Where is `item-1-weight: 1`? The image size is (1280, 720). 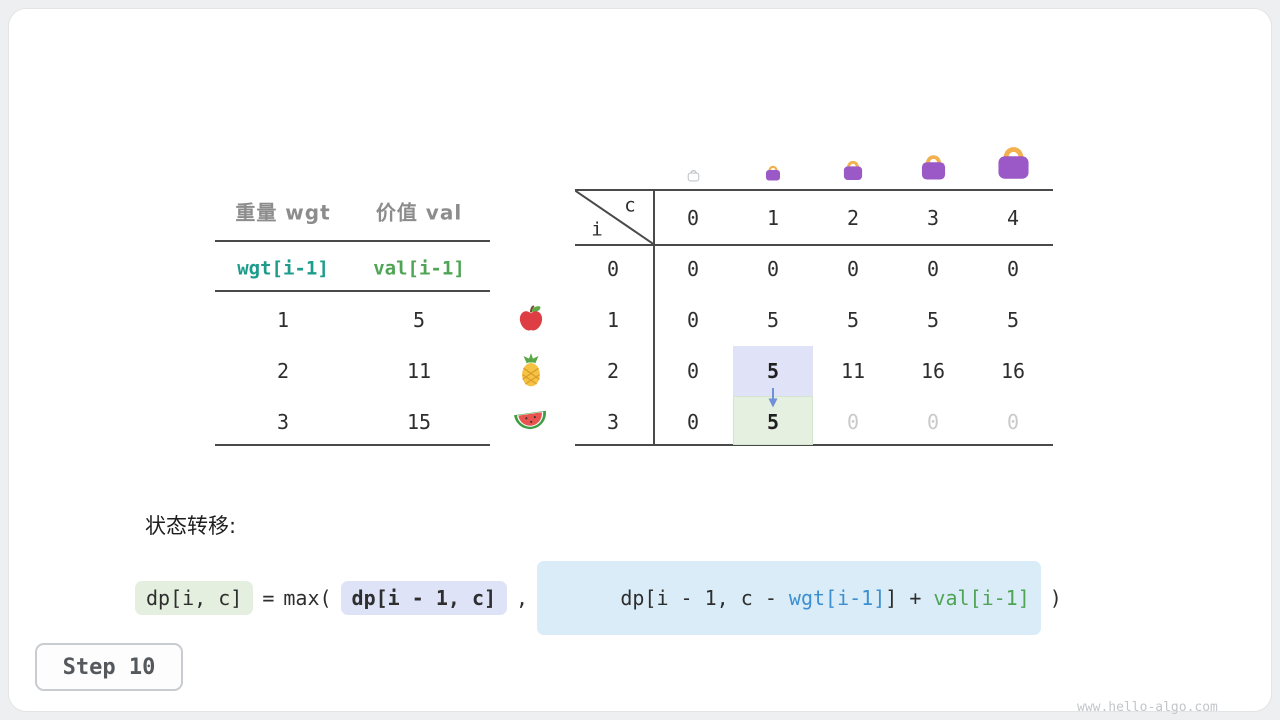
item-1-weight: 1 is located at coordinates (283, 320).